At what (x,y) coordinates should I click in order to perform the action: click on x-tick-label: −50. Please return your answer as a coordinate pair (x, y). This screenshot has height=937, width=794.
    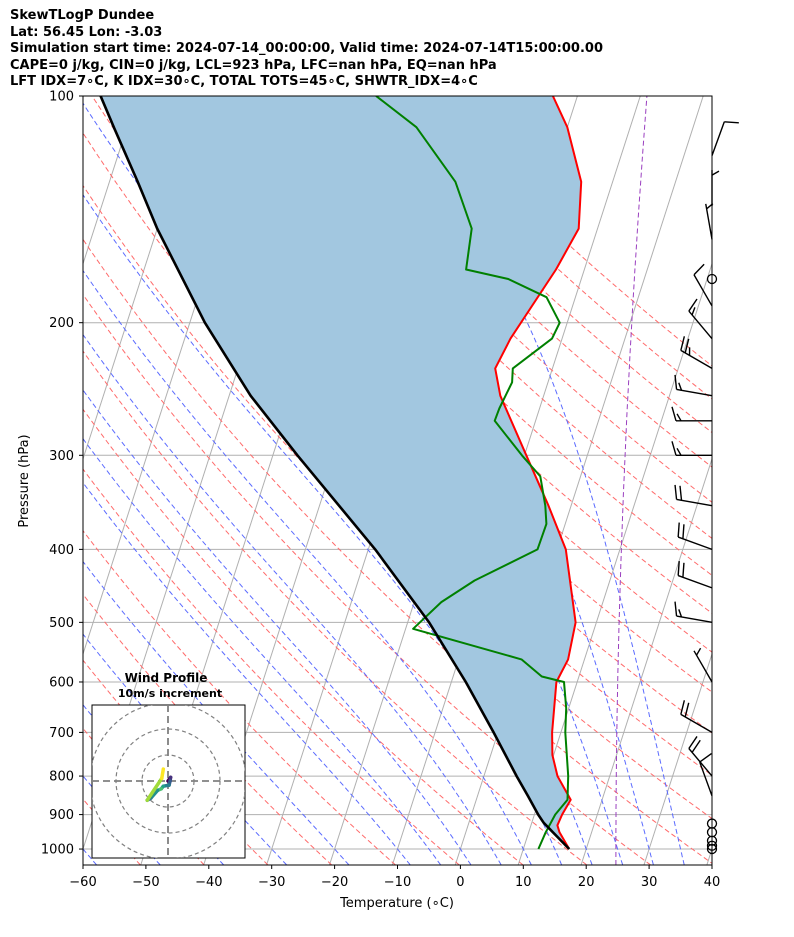
    Looking at the image, I should click on (145, 882).